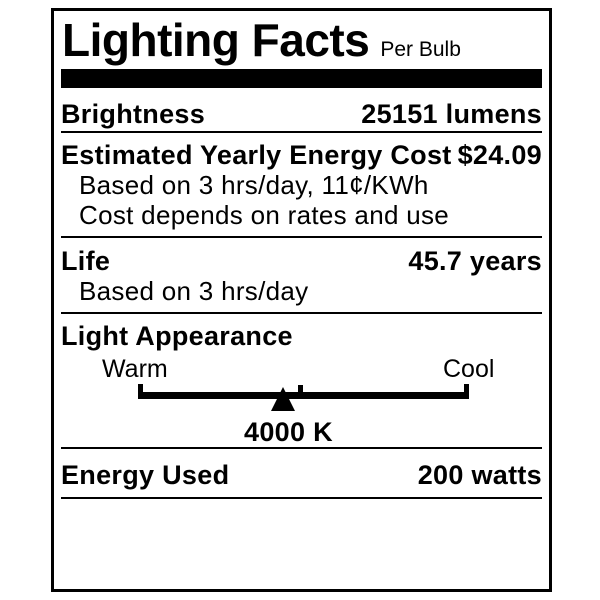 This screenshot has width=600, height=600. What do you see at coordinates (479, 475) in the screenshot?
I see `energy-used-value: 200 watts` at bounding box center [479, 475].